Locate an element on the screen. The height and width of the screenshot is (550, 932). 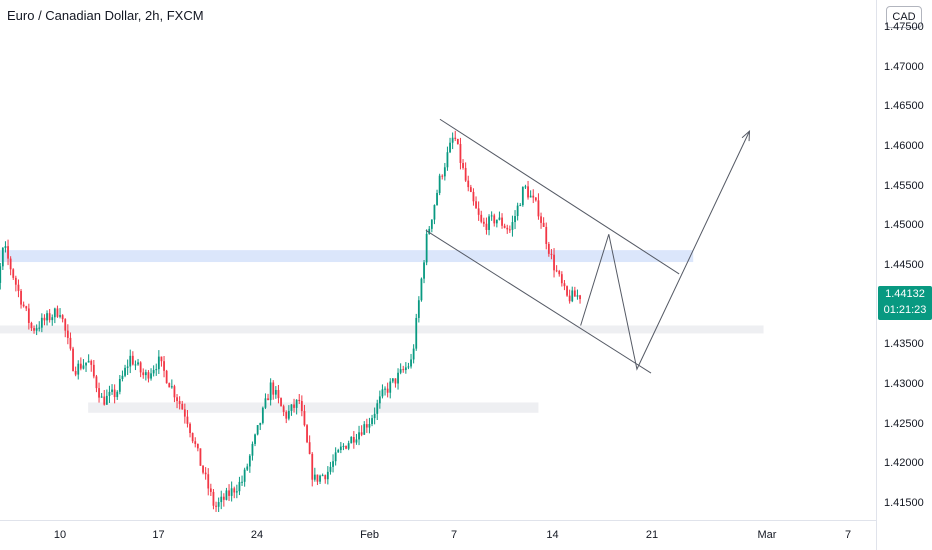
channel-lower-line is located at coordinates (538, 301).